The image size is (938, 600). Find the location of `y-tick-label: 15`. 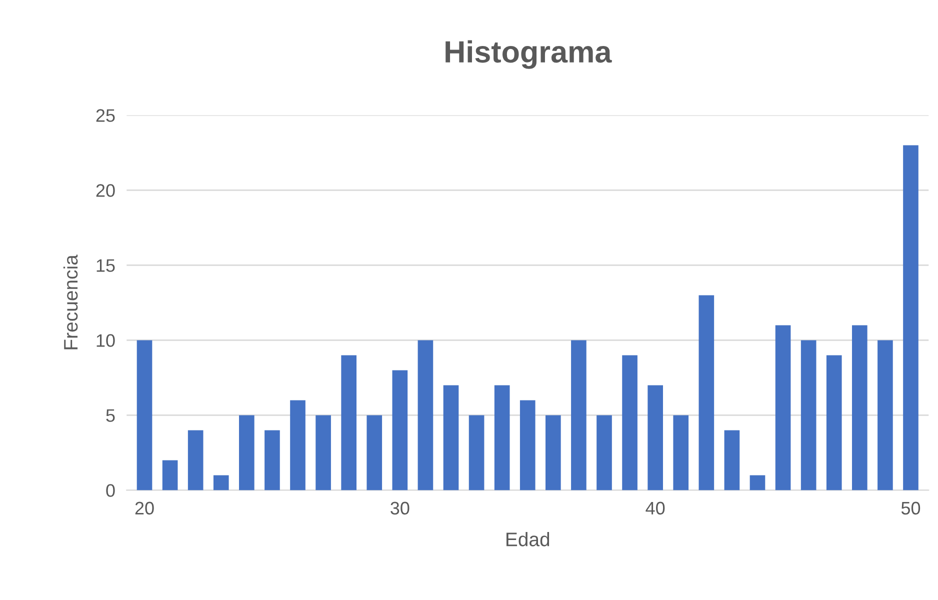

y-tick-label: 15 is located at coordinates (105, 265).